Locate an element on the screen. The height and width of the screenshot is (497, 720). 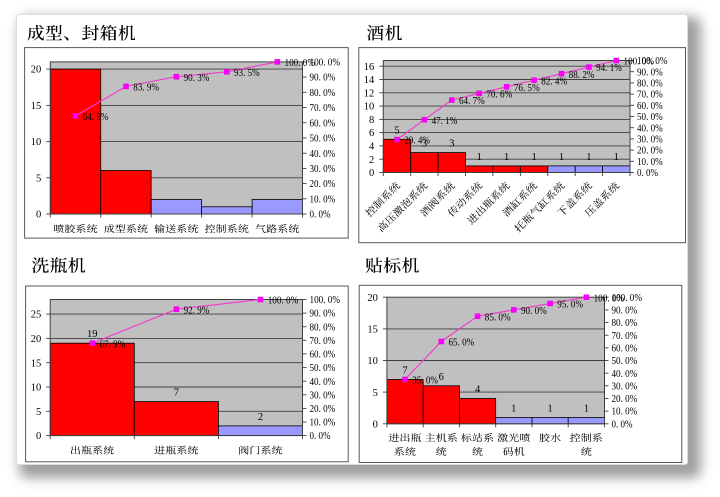
svg-text: 83. 9% is located at coordinates (146, 88).